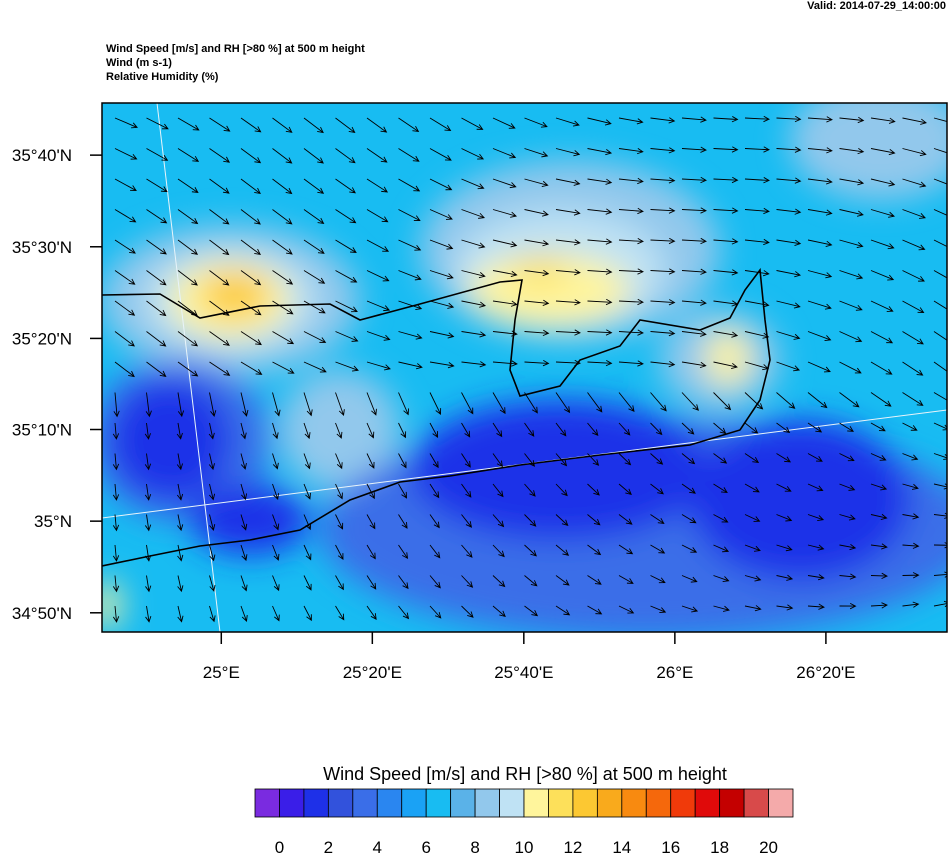 Image resolution: width=948 pixels, height=854 pixels. What do you see at coordinates (425, 846) in the screenshot?
I see `colorbar-label: 6` at bounding box center [425, 846].